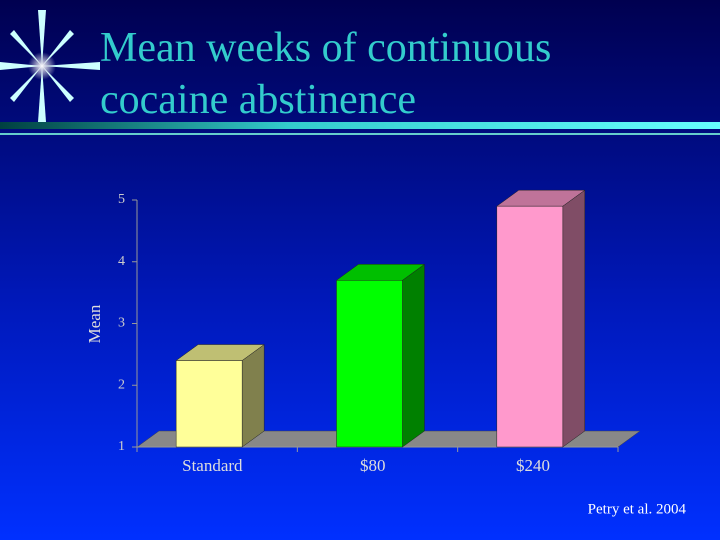  What do you see at coordinates (94, 323) in the screenshot?
I see `y-axis-label: Mean` at bounding box center [94, 323].